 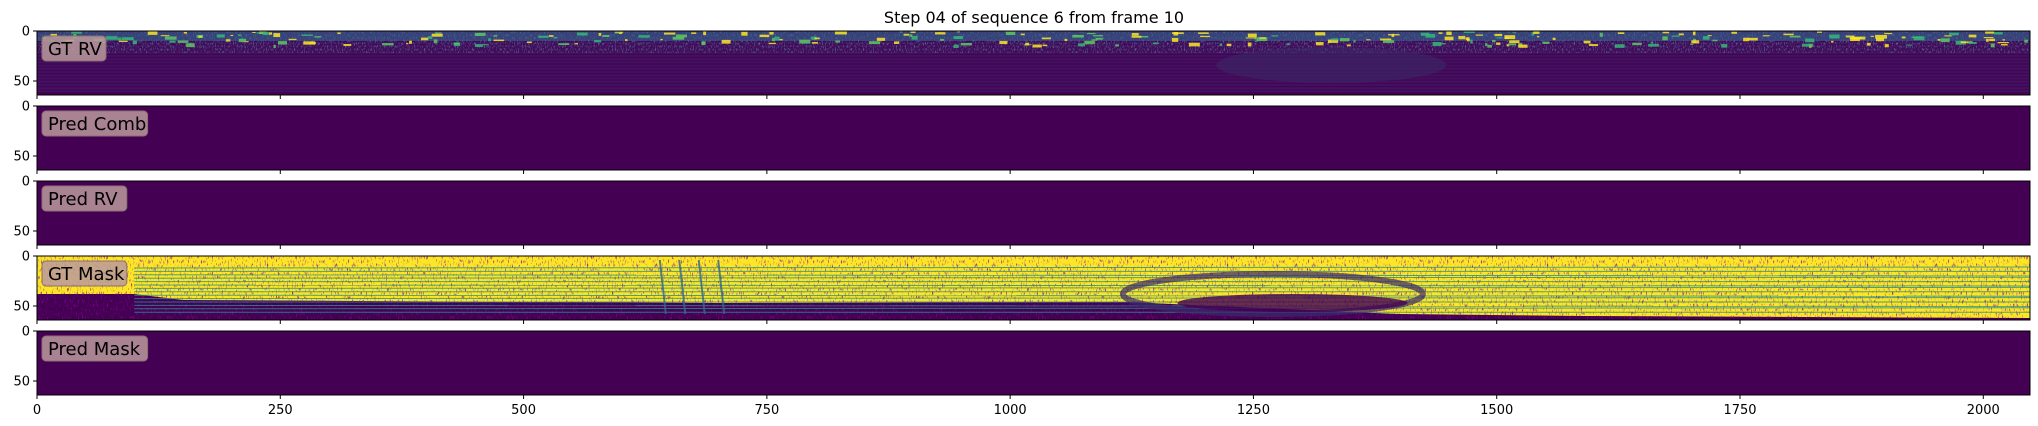 I want to click on panel-label: Pred Comb, so click(x=97, y=124).